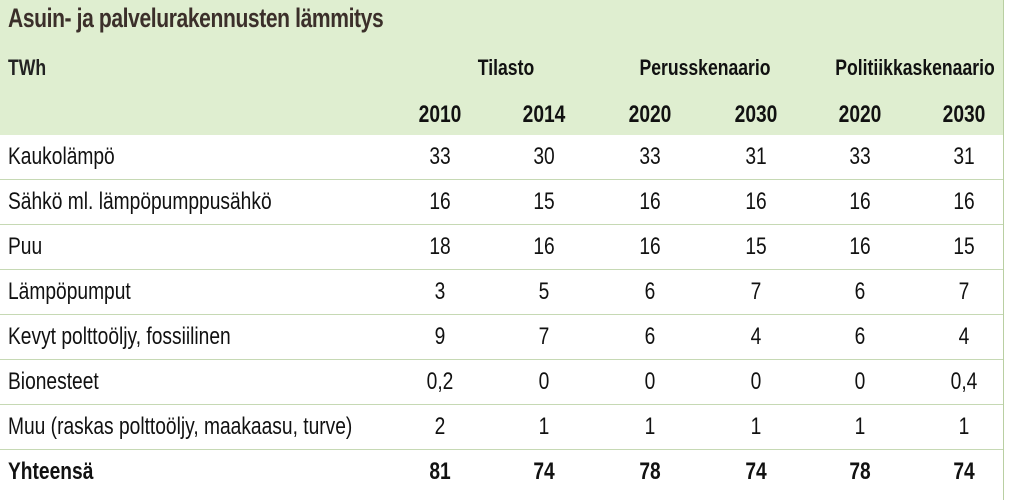 Image resolution: width=1024 pixels, height=500 pixels. I want to click on row-label: Kaukolämpö, so click(61, 156).